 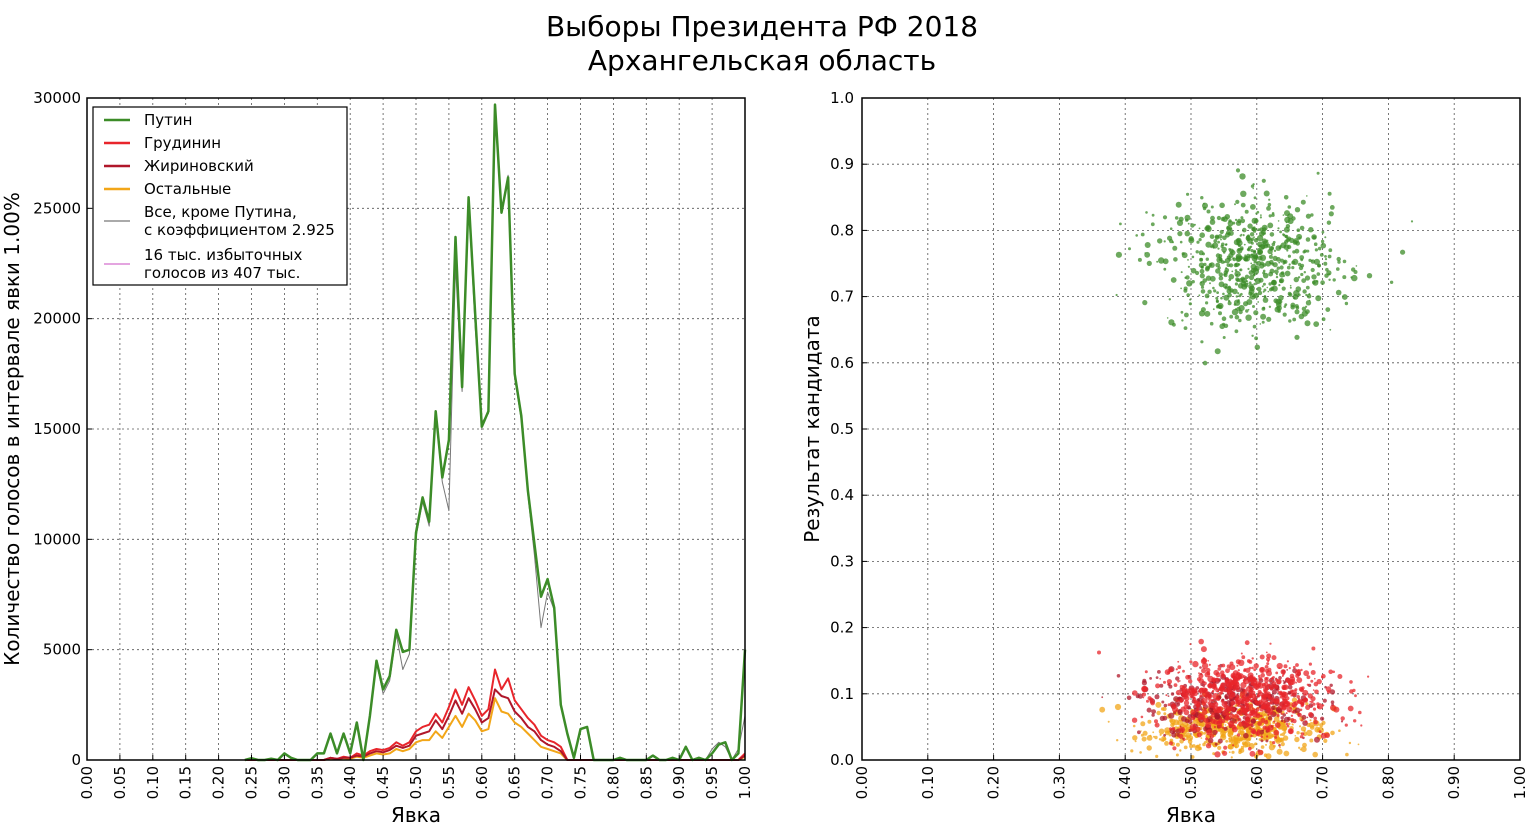 What do you see at coordinates (613, 782) in the screenshot?
I see `histogram-x-tick-label: 0.80` at bounding box center [613, 782].